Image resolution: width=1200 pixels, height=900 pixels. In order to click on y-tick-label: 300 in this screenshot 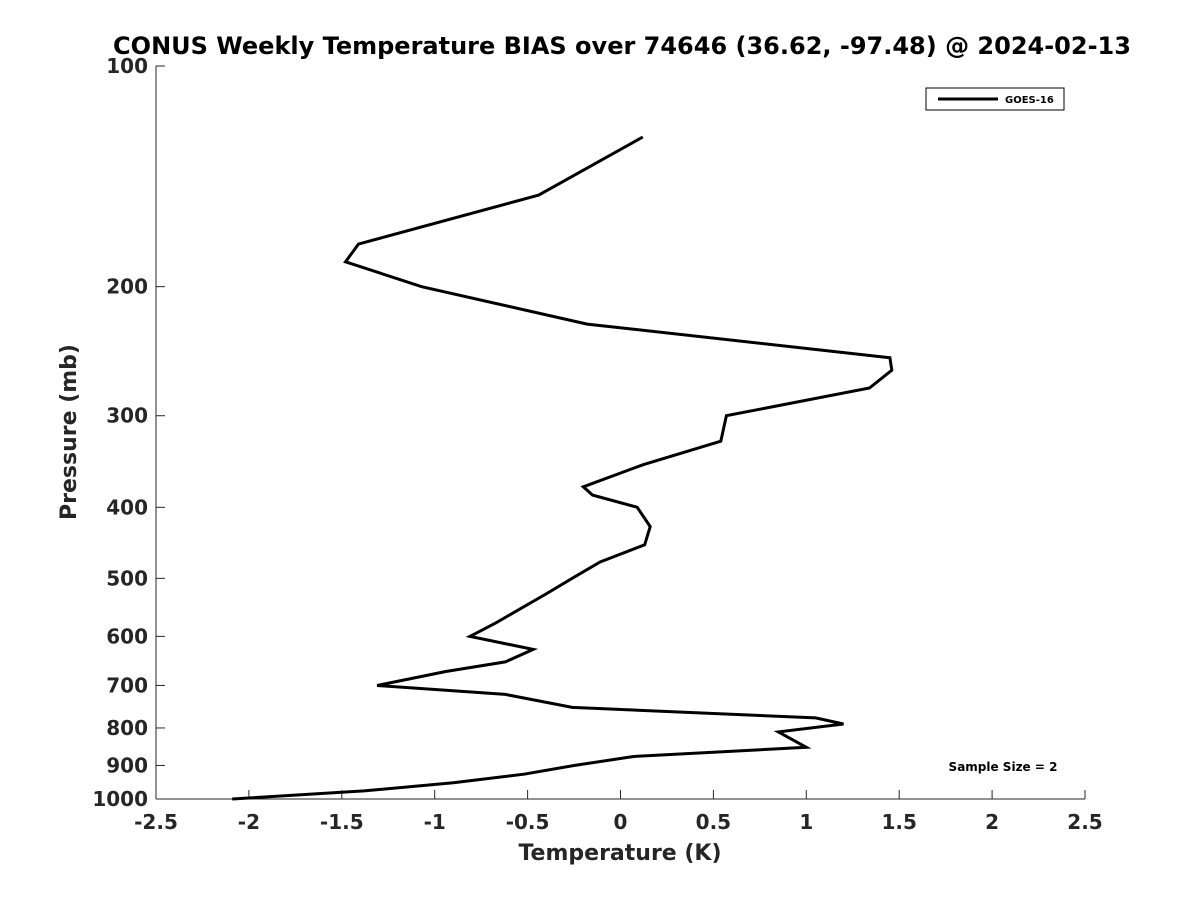, I will do `click(127, 416)`.